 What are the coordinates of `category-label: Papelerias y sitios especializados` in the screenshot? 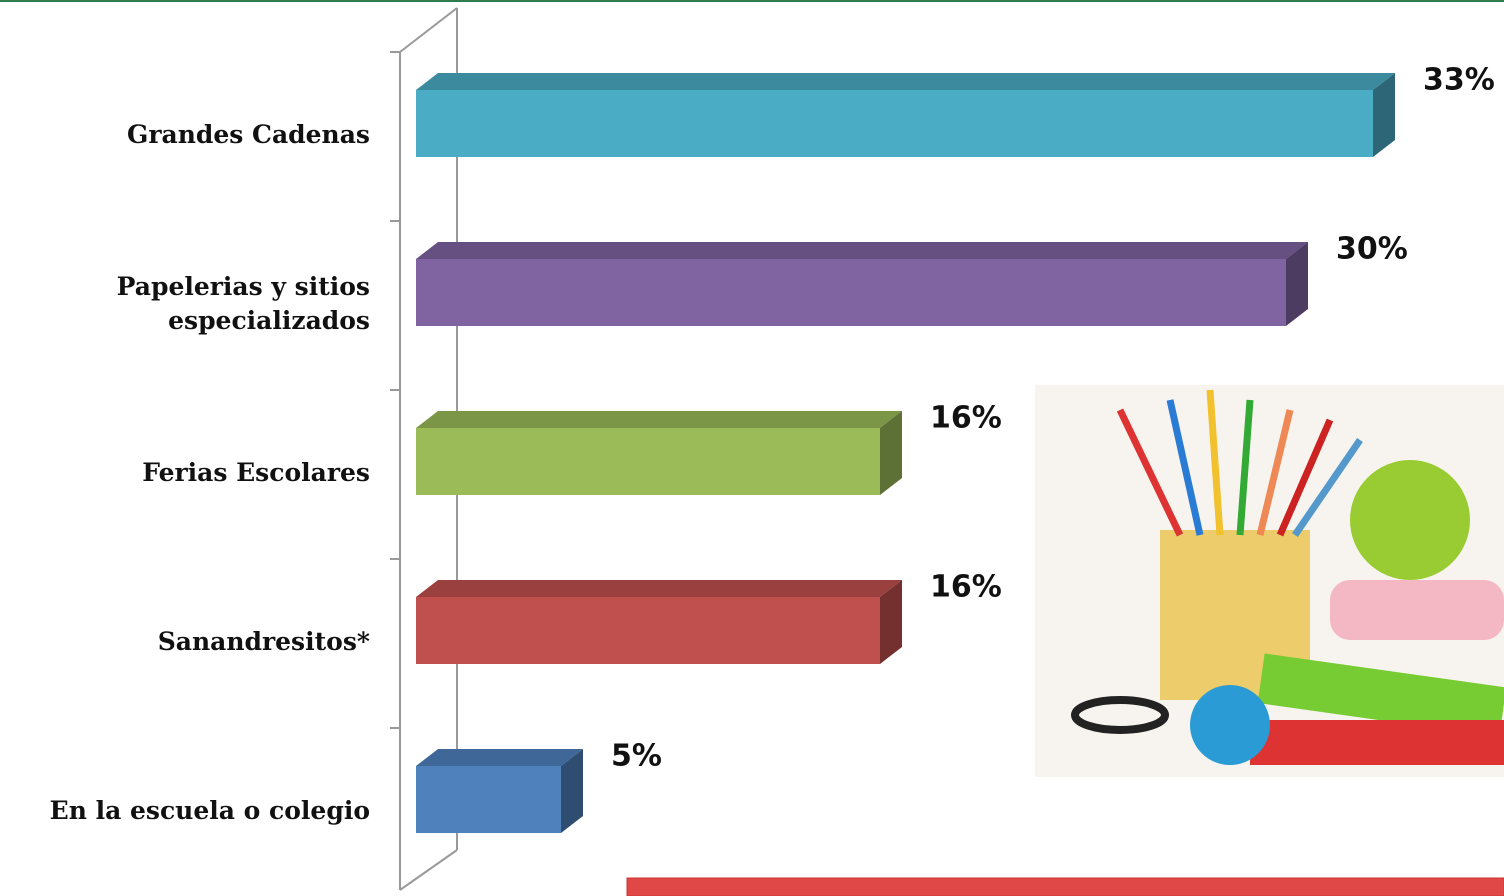 It's located at (243, 303).